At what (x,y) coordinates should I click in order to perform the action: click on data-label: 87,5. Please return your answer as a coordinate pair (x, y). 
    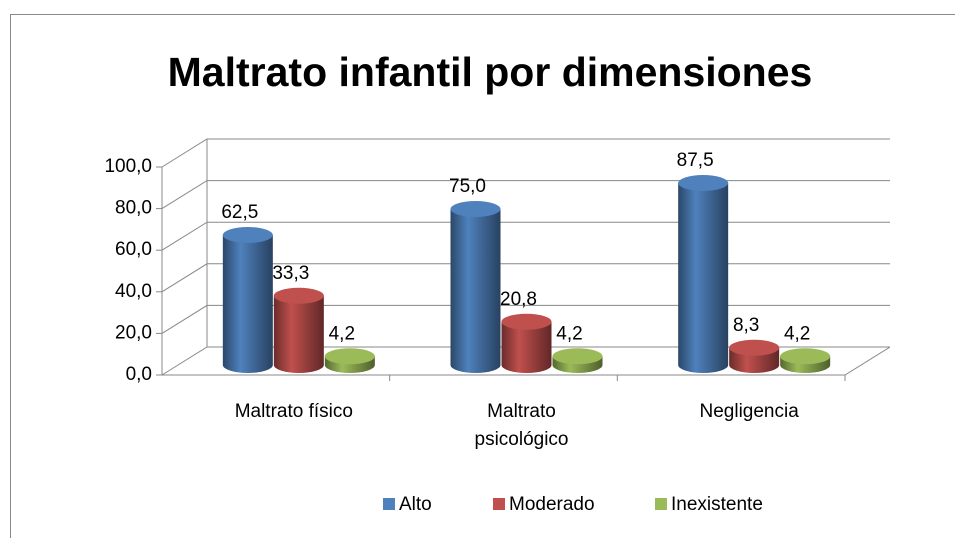
    Looking at the image, I should click on (695, 160).